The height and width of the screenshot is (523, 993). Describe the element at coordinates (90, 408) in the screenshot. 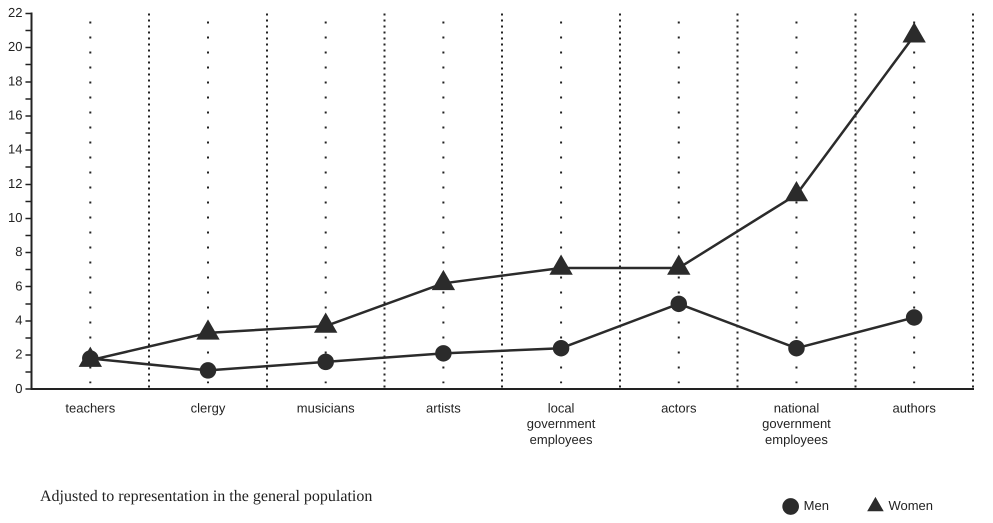

I see `x-tick-label: teachers` at that location.